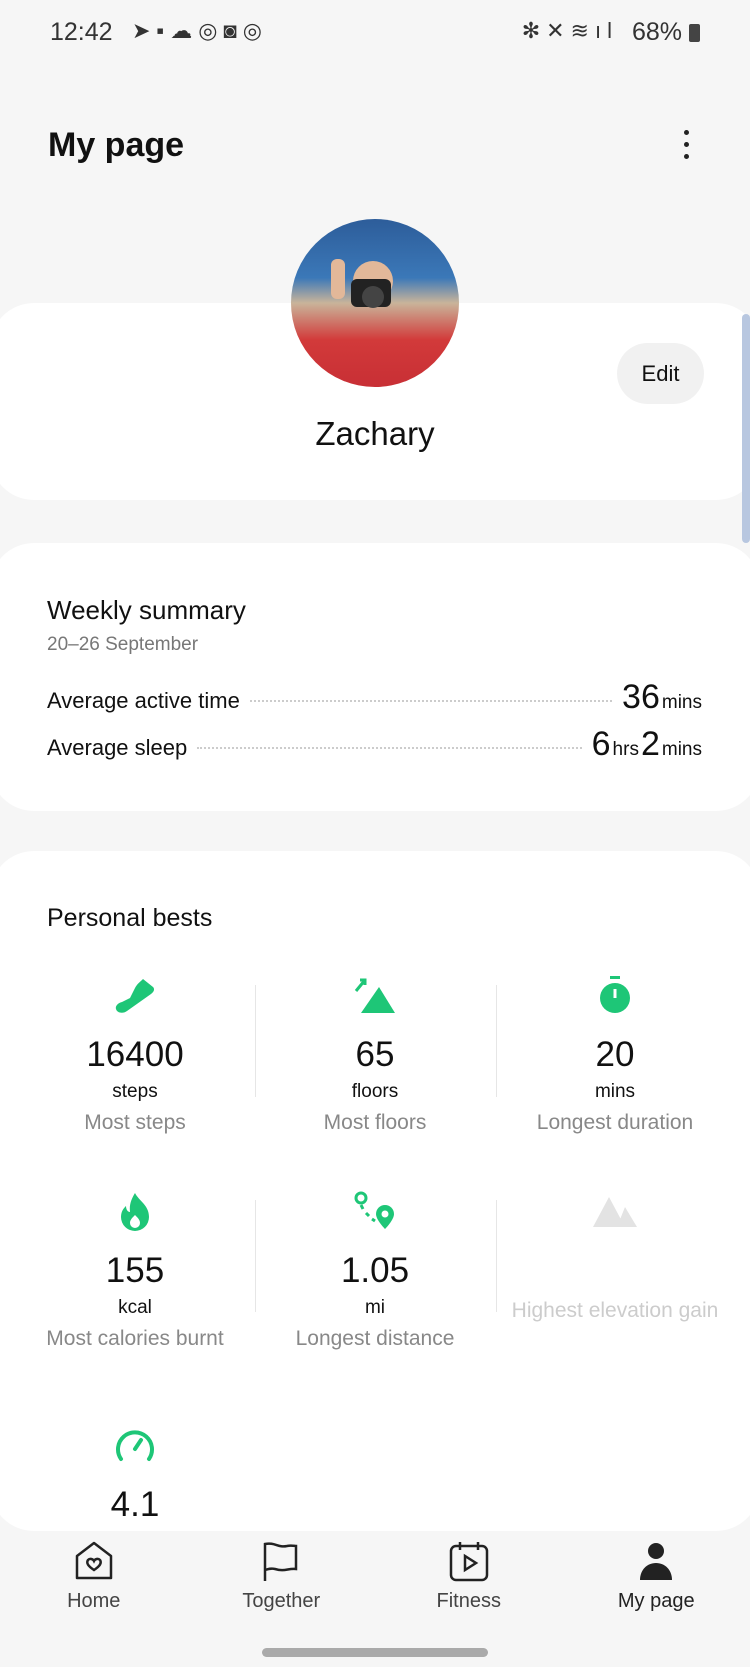  I want to click on best-unit: mi, so click(375, 1307).